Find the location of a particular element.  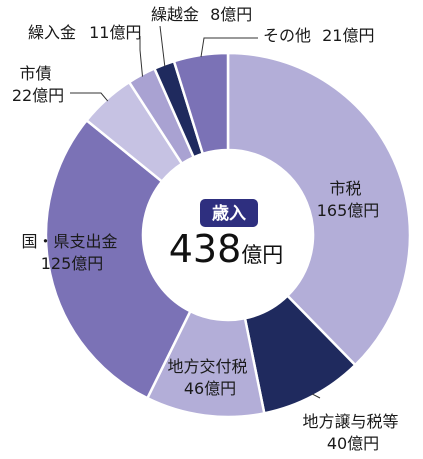

label-koufuzei: 地方交付税 46億円 is located at coordinates (209, 377).